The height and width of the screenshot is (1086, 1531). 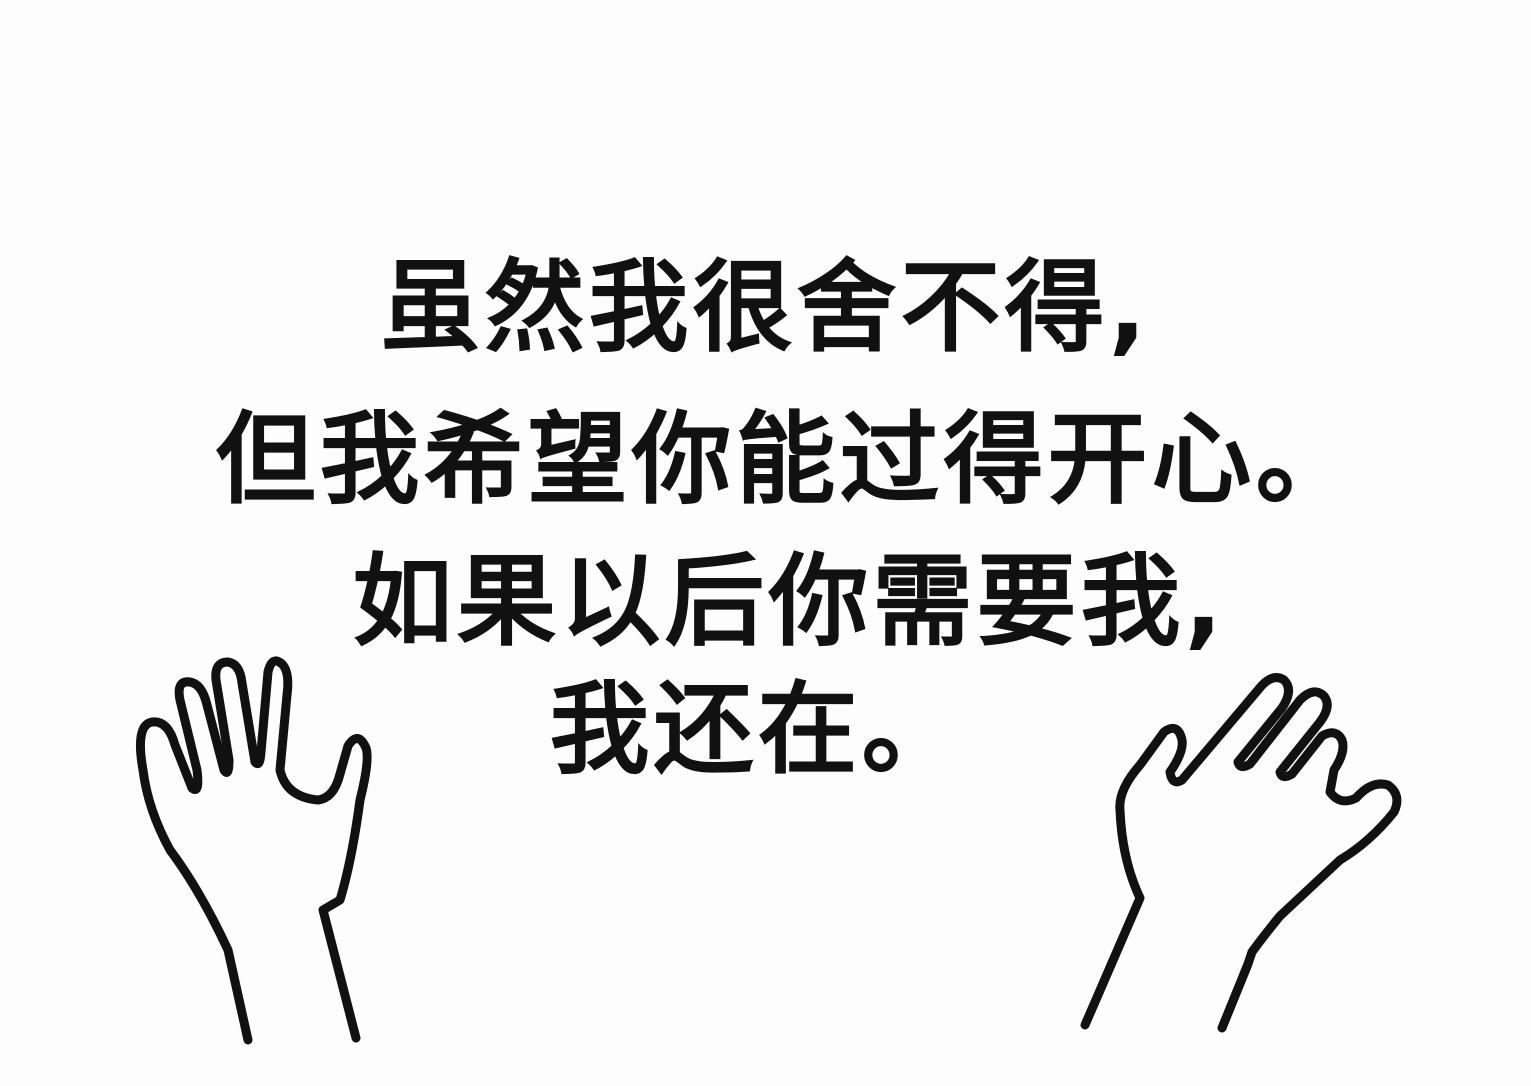 I want to click on message-line-2: 但我希望你能过得开心。, so click(x=787, y=459).